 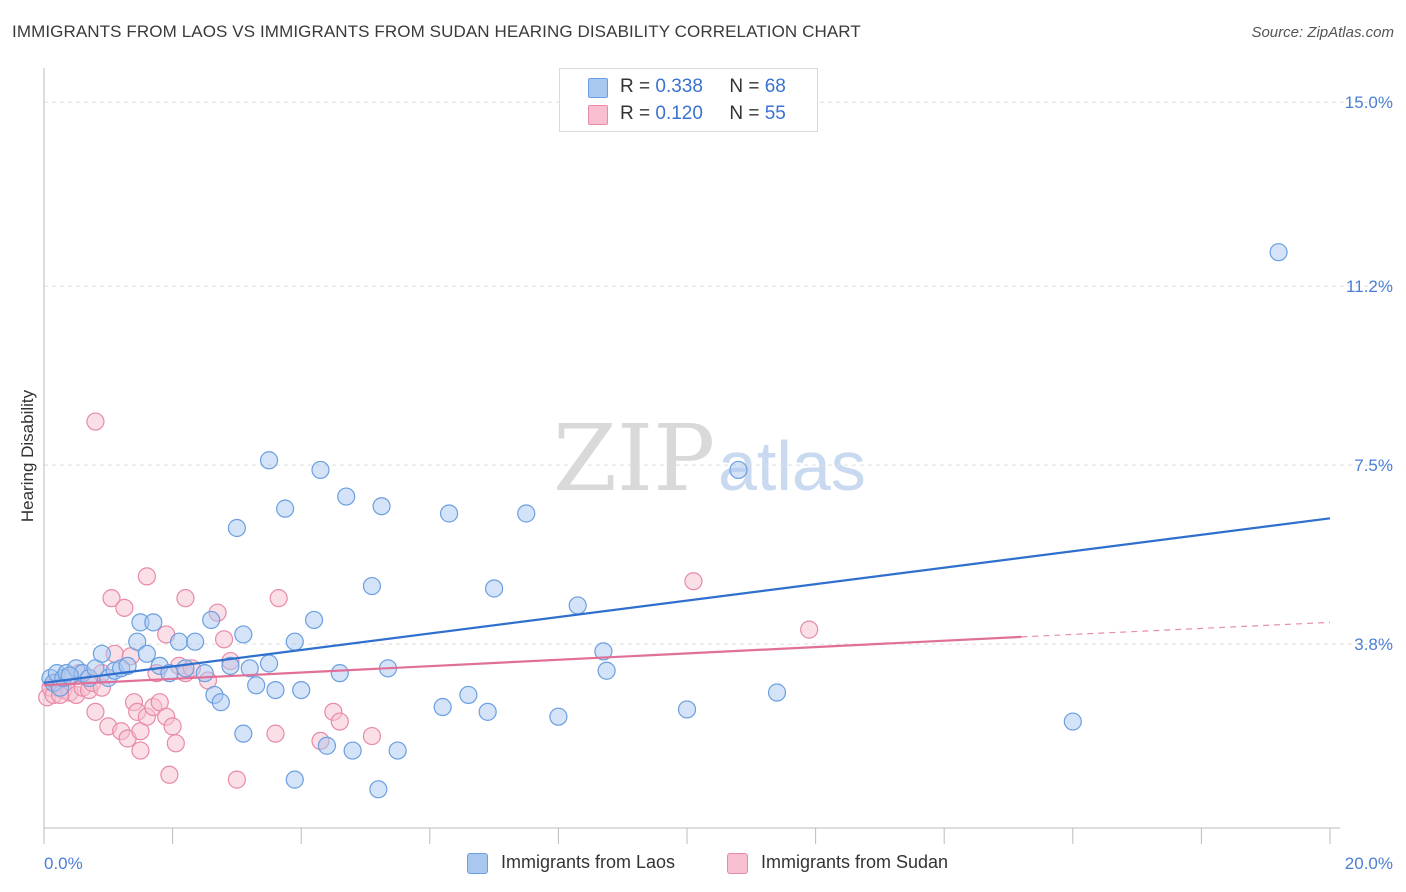 I want to click on y-tick-label: 11.2%, so click(x=1369, y=286).